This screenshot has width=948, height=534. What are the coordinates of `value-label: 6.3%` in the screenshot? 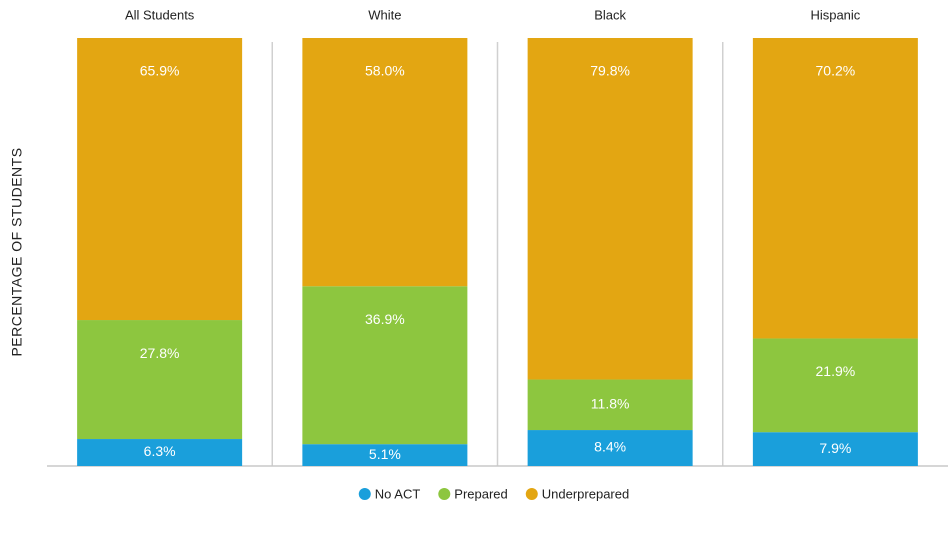 It's located at (160, 451).